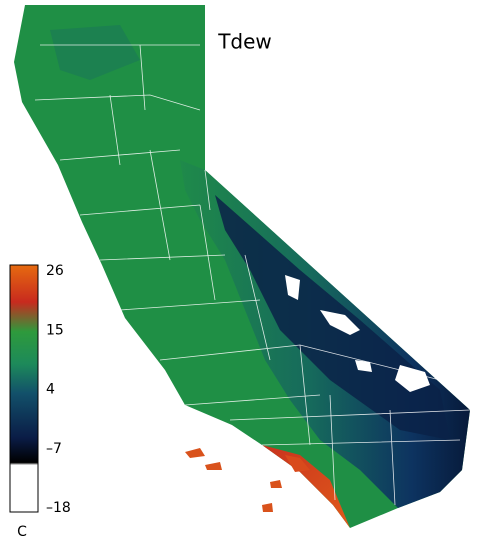 The image size is (500, 550). I want to click on colorbar-tick-label: –18, so click(58, 508).